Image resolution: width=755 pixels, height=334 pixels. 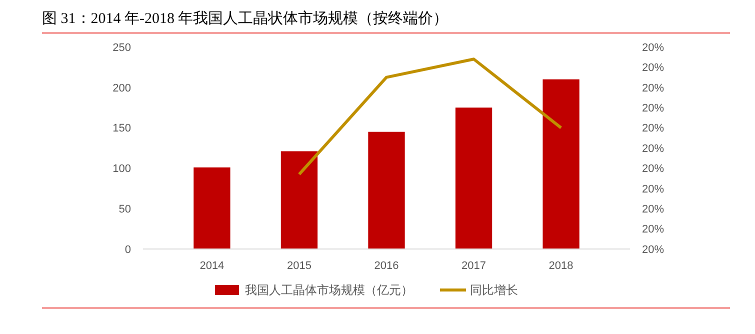 What do you see at coordinates (329, 290) in the screenshot?
I see `legend-label: 我国人工晶体市场规模（亿元）` at bounding box center [329, 290].